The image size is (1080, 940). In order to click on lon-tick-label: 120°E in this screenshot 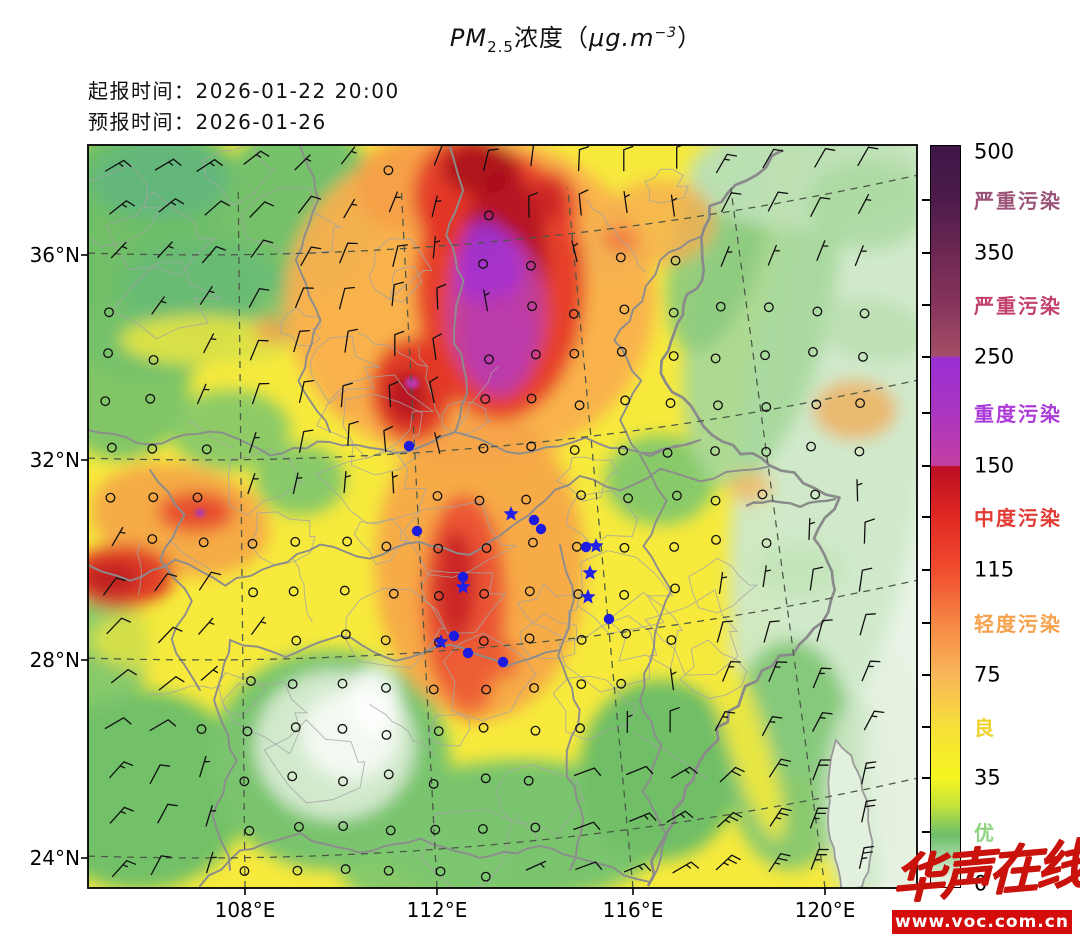, I will do `click(825, 910)`.